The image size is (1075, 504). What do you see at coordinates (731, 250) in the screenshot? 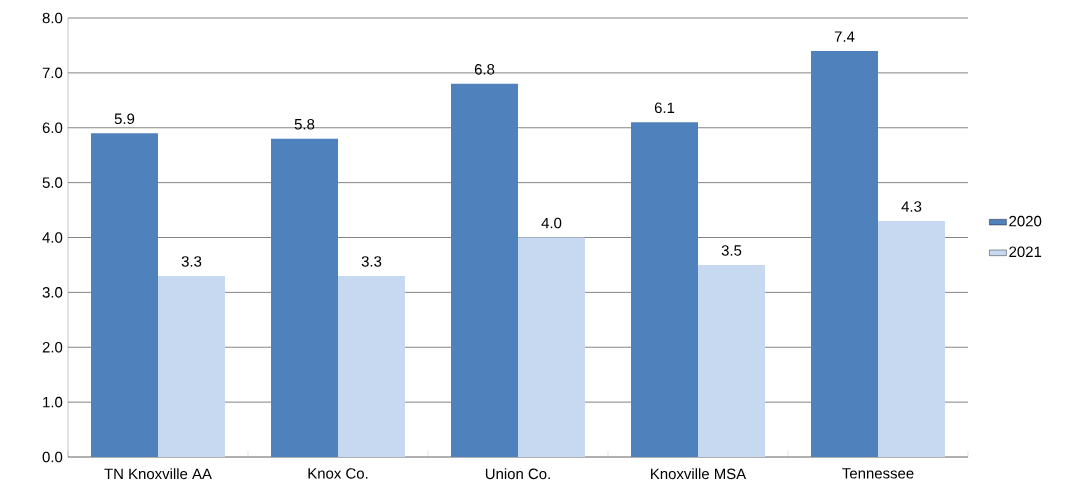
I see `data-label: 3.5` at bounding box center [731, 250].